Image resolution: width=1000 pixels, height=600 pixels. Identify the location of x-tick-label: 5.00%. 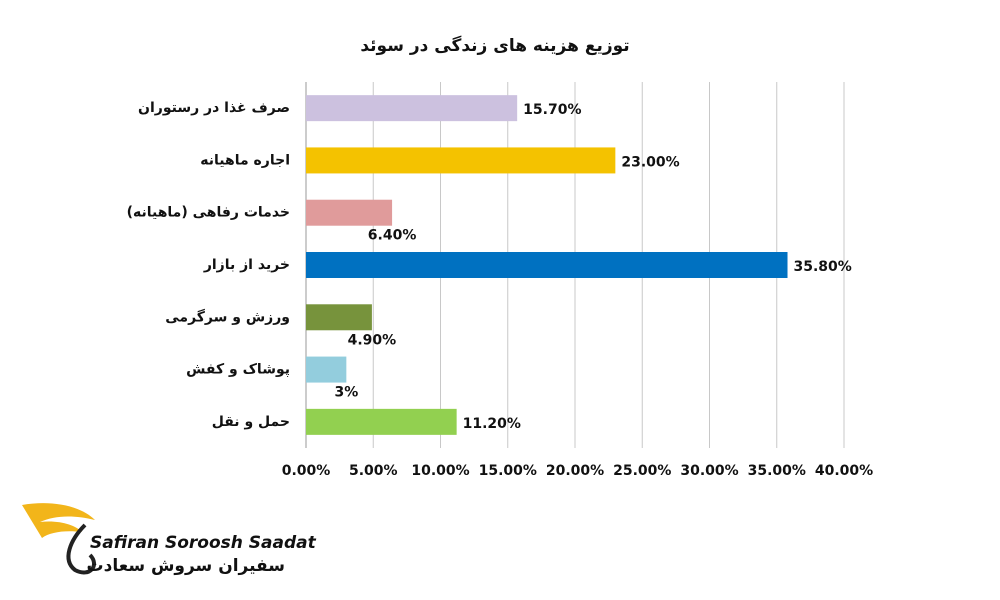
(373, 471).